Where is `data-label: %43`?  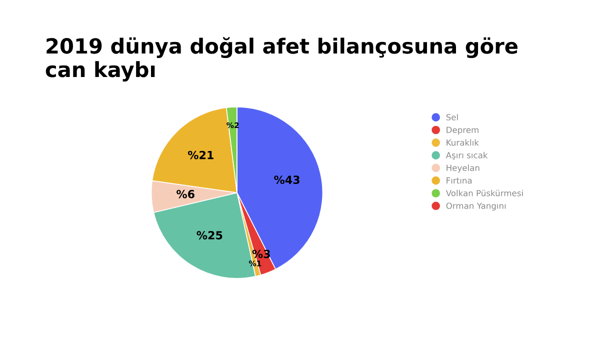 data-label: %43 is located at coordinates (287, 180).